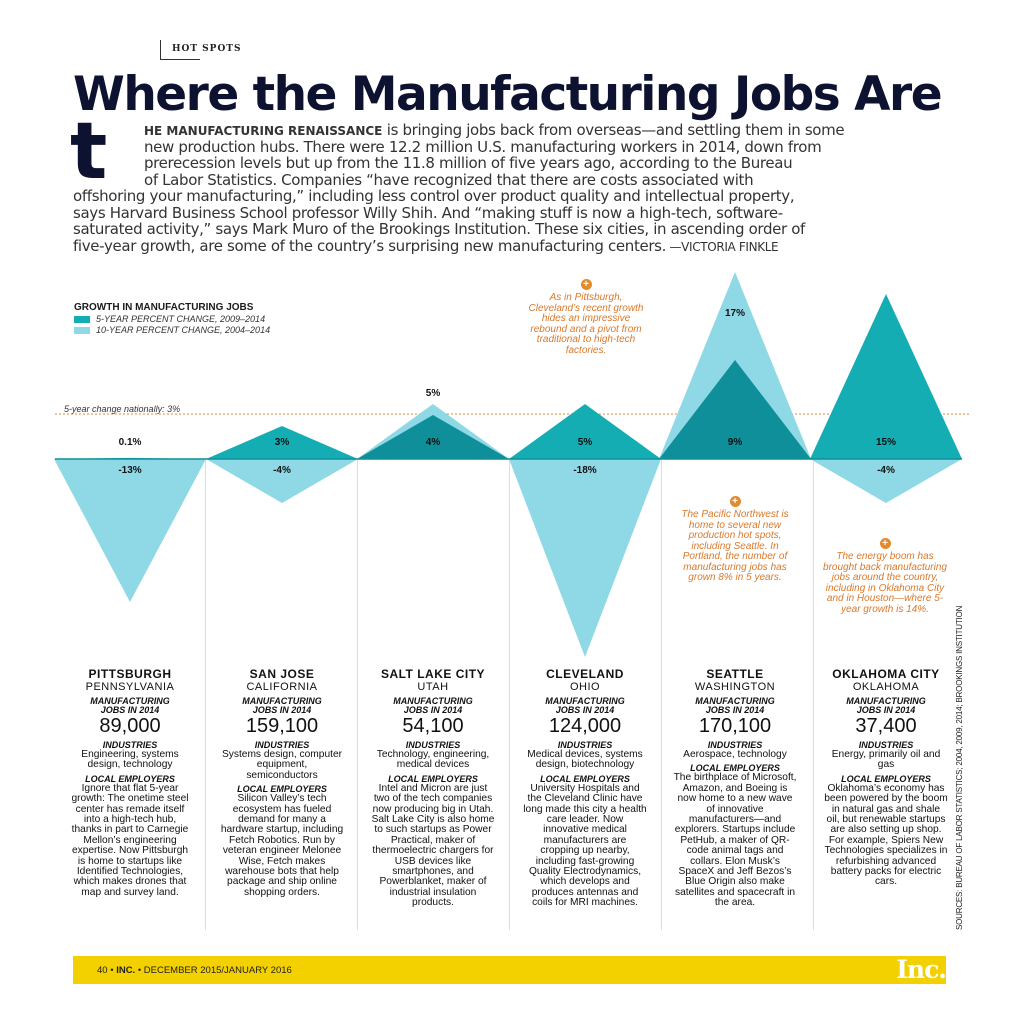 The height and width of the screenshot is (1024, 1024). Describe the element at coordinates (160, 50) in the screenshot. I see `kicker-rule` at that location.